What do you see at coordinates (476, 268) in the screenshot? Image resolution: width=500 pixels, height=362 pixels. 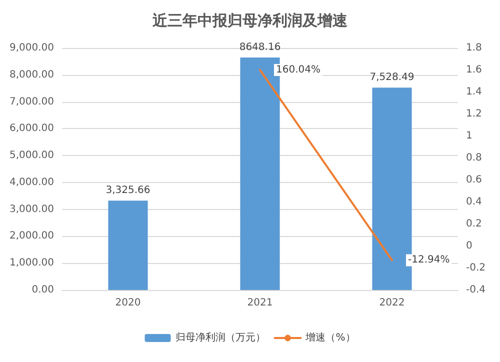 I see `y2-tick-label: -0.2` at bounding box center [476, 268].